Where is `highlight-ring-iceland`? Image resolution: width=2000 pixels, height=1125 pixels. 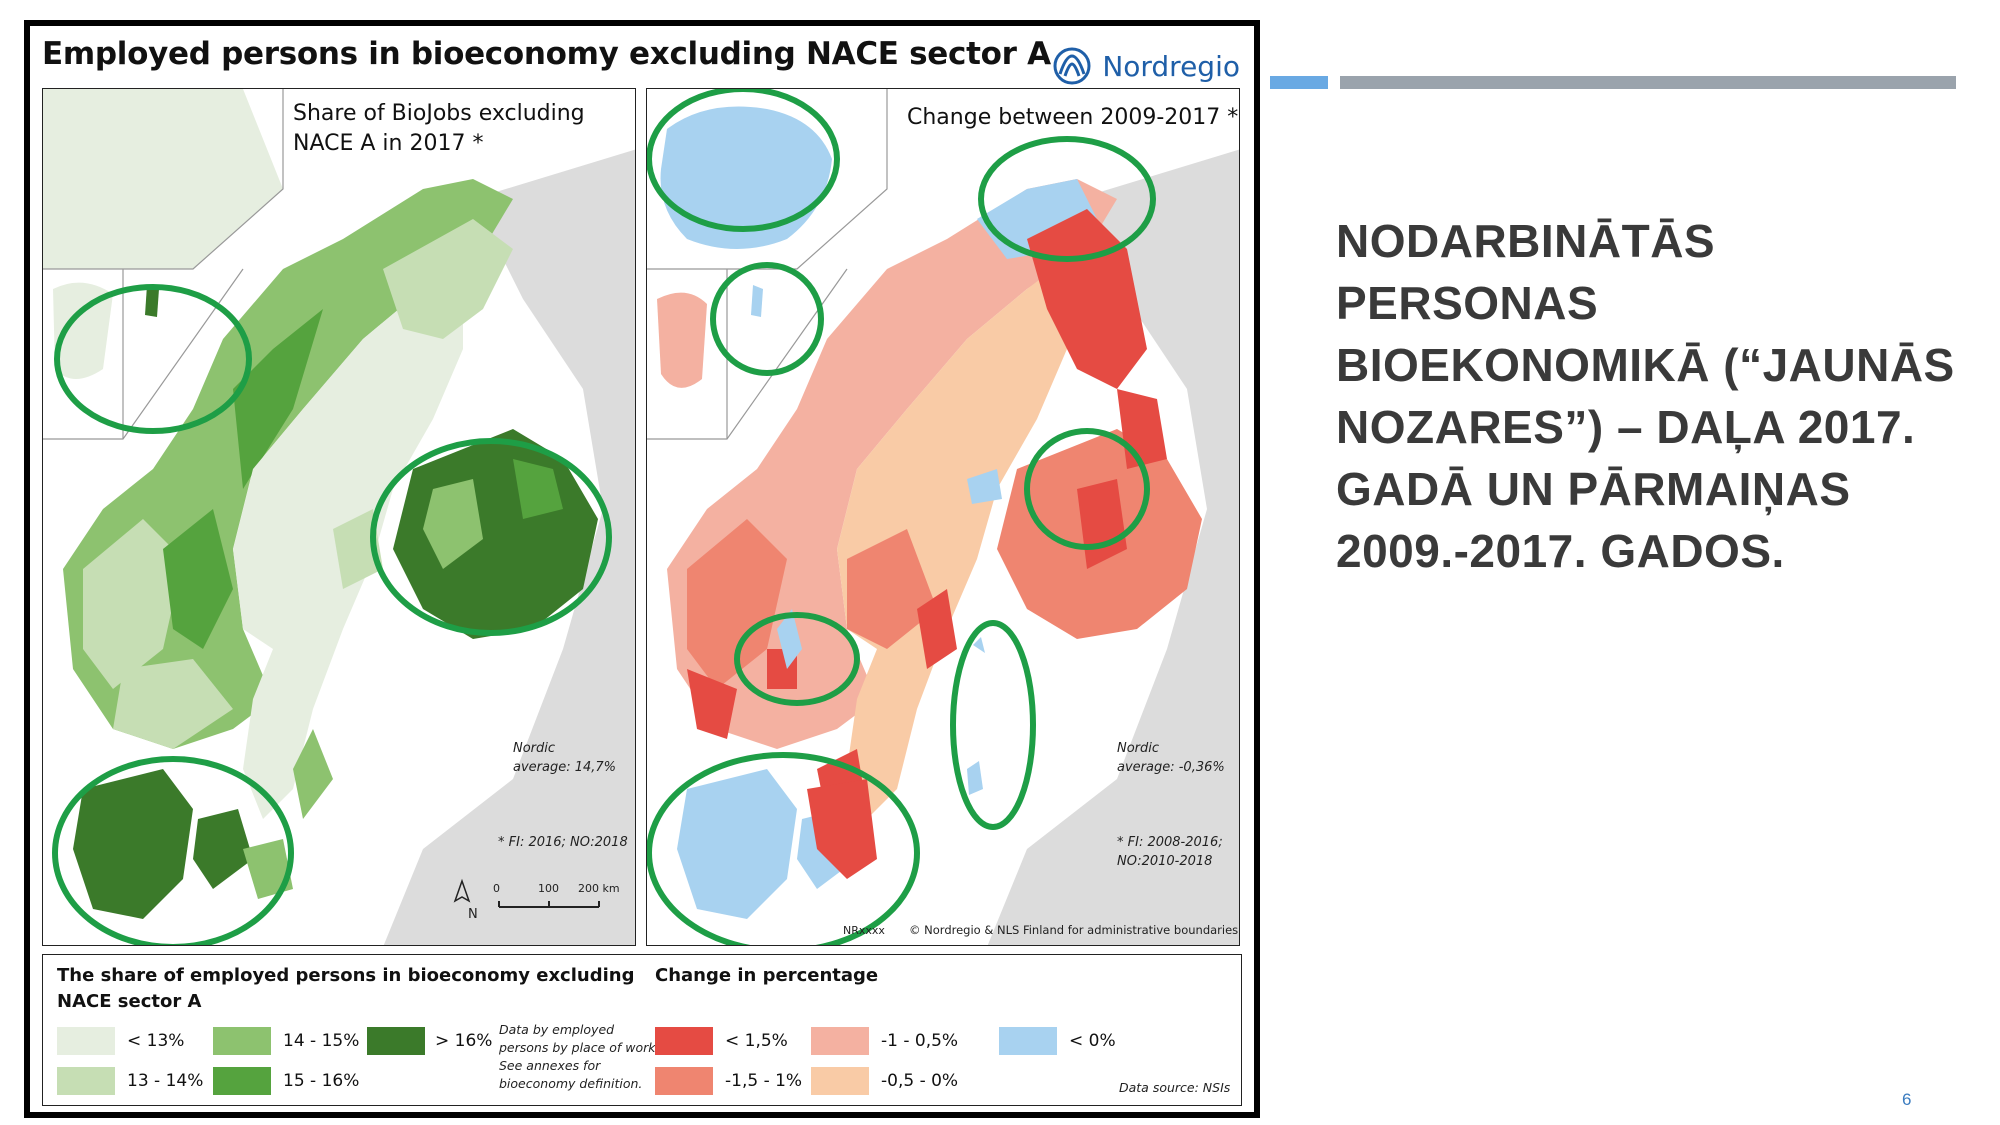
highlight-ring-iceland is located at coordinates (743, 160).